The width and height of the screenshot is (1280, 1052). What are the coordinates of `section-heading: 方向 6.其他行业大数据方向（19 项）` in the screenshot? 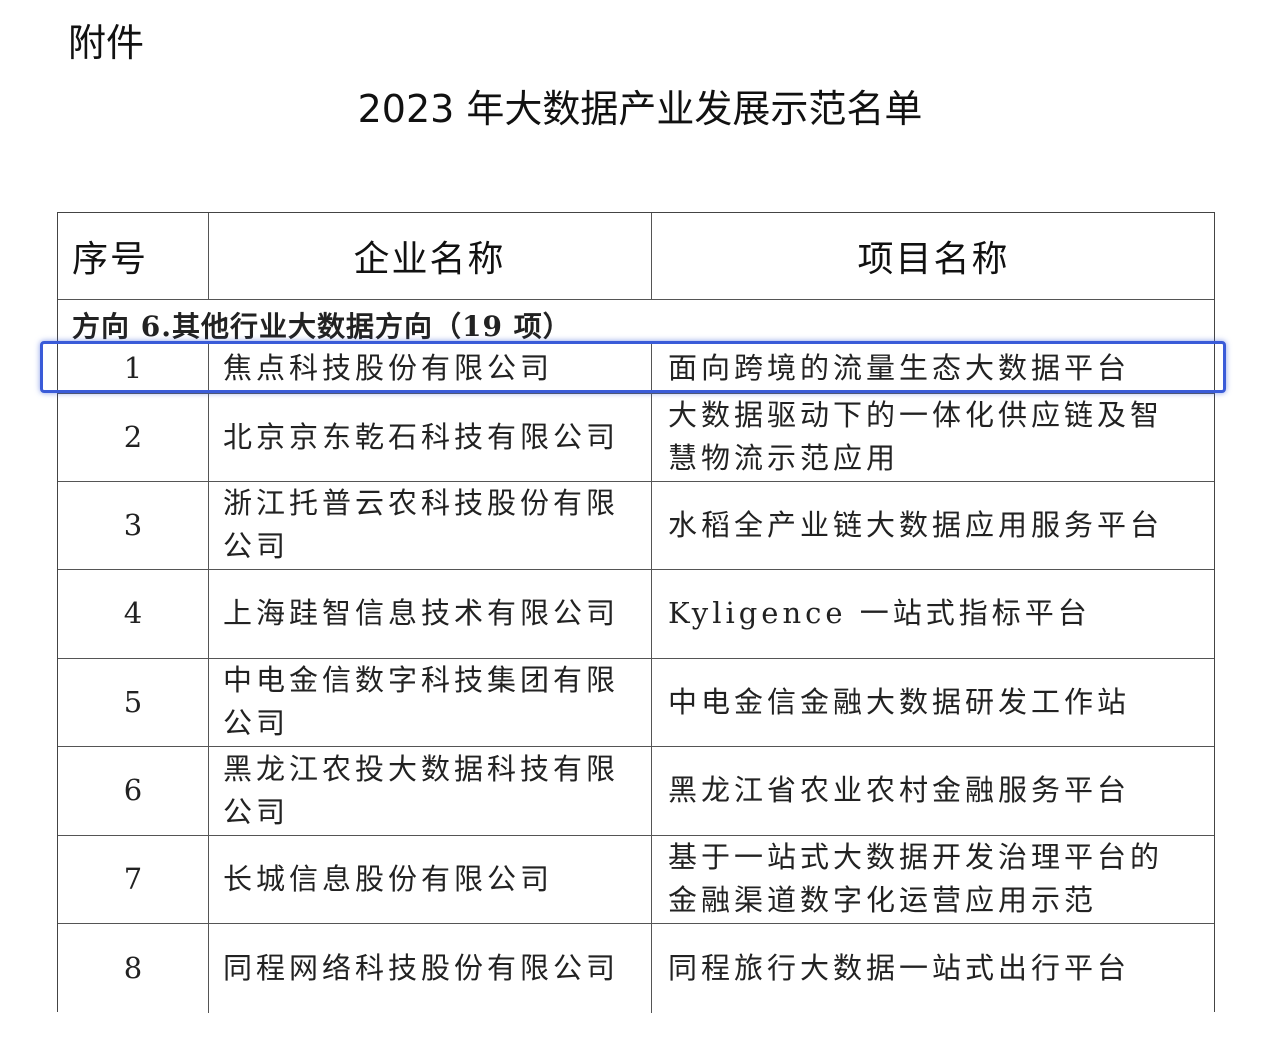 It's located at (322, 326).